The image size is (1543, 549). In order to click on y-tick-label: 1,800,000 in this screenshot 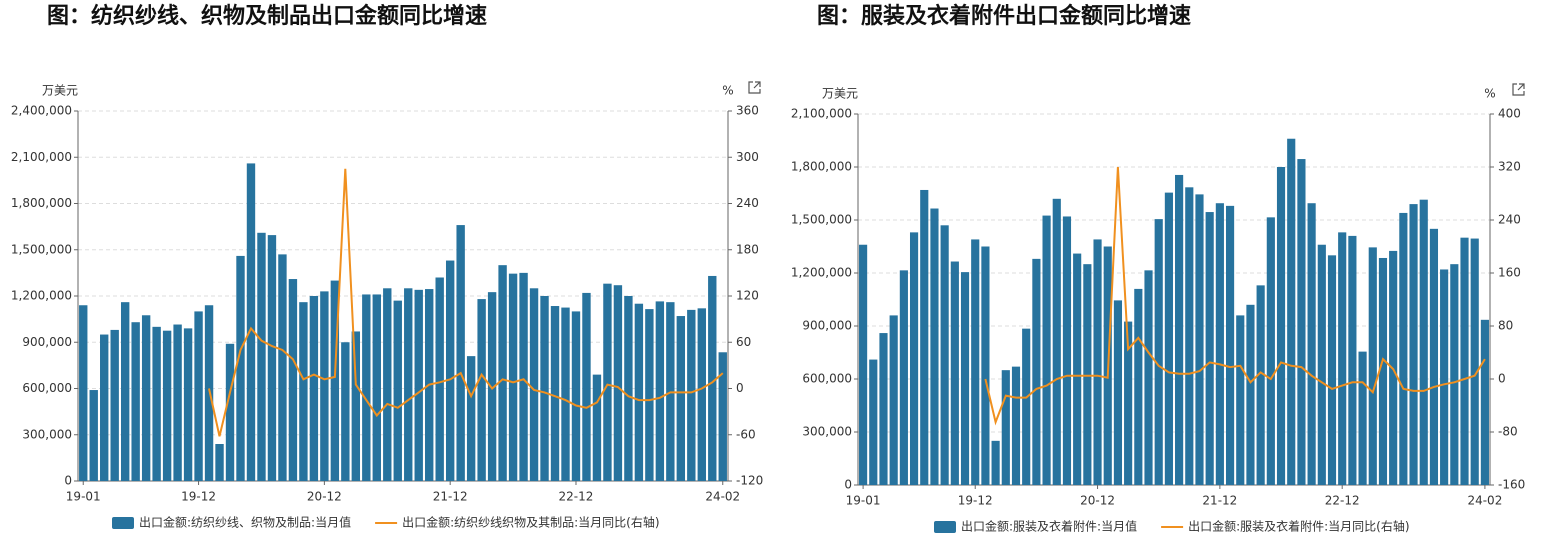, I will do `click(41, 203)`.